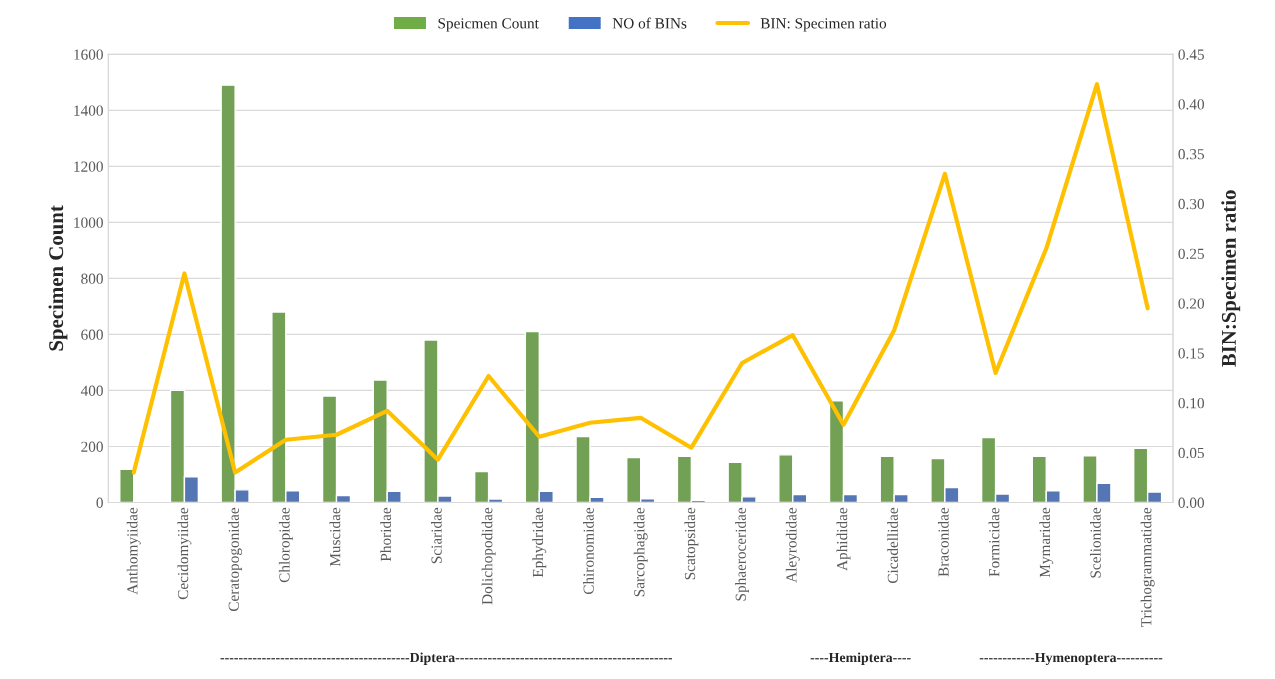 The image size is (1275, 679). What do you see at coordinates (640, 552) in the screenshot?
I see `x-tick-label: Sarcophagidae` at bounding box center [640, 552].